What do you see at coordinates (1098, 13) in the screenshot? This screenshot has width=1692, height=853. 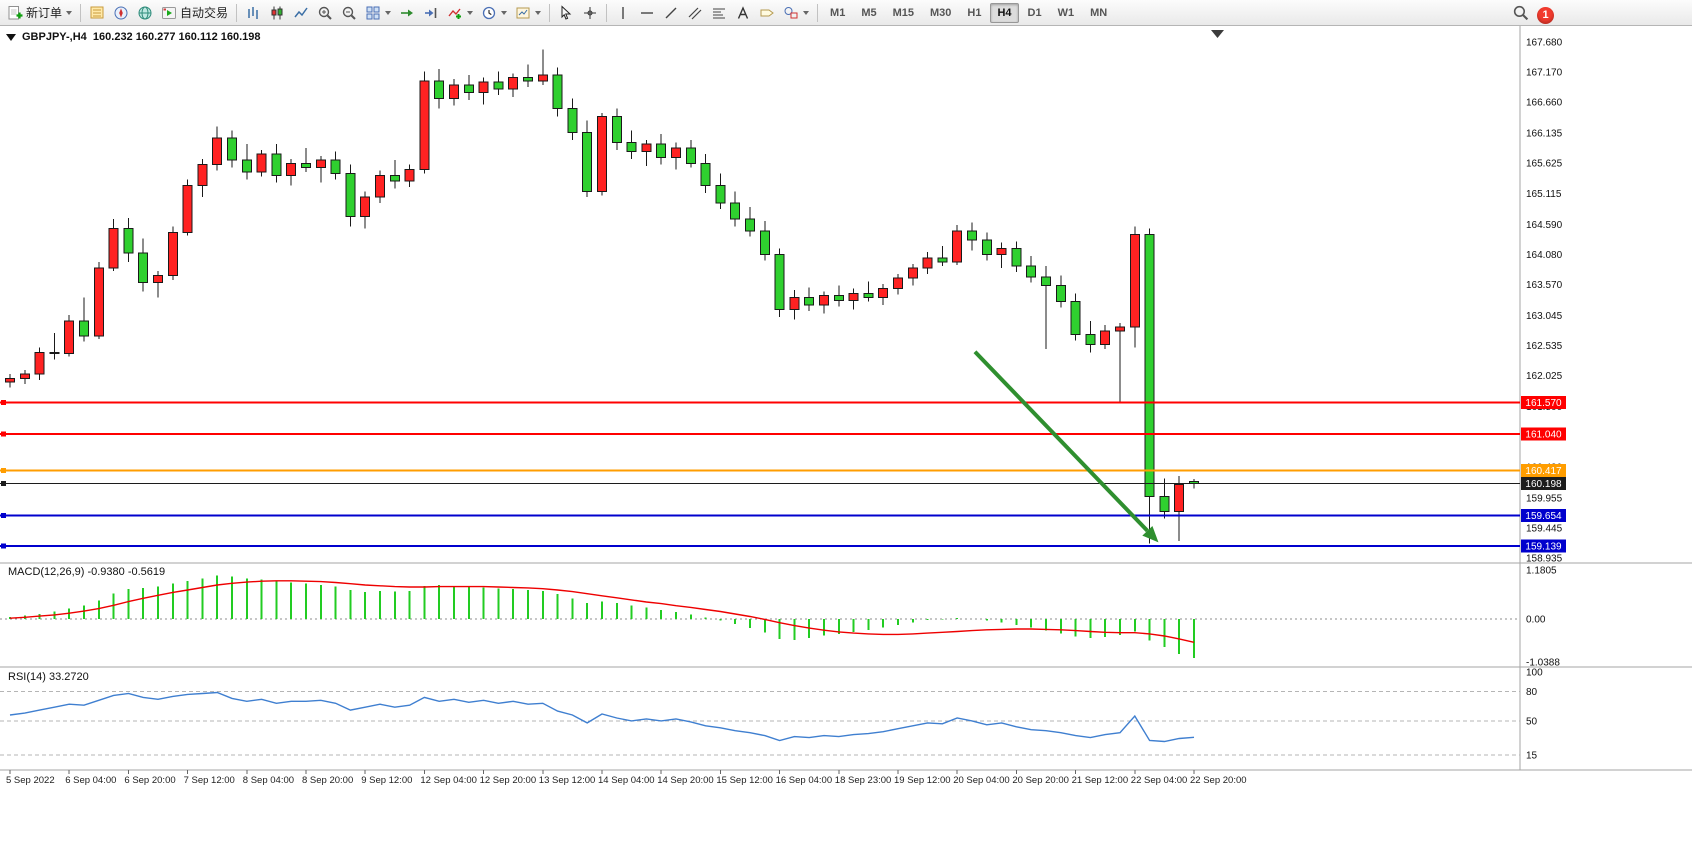 I see `timeframe-mn: MN` at bounding box center [1098, 13].